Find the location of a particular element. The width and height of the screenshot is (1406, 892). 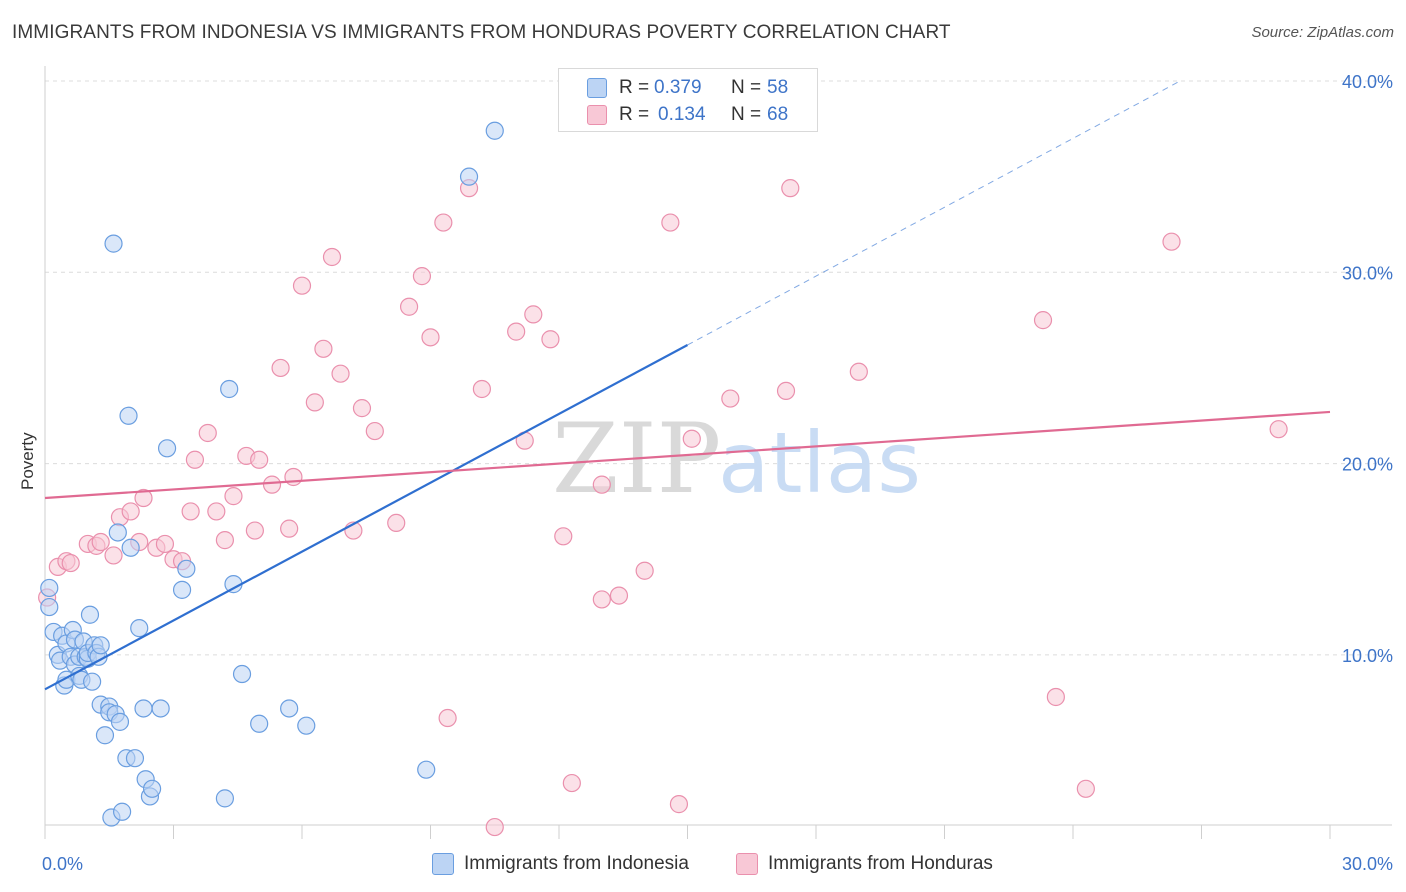

legend-n-value: 68 is located at coordinates (778, 114).